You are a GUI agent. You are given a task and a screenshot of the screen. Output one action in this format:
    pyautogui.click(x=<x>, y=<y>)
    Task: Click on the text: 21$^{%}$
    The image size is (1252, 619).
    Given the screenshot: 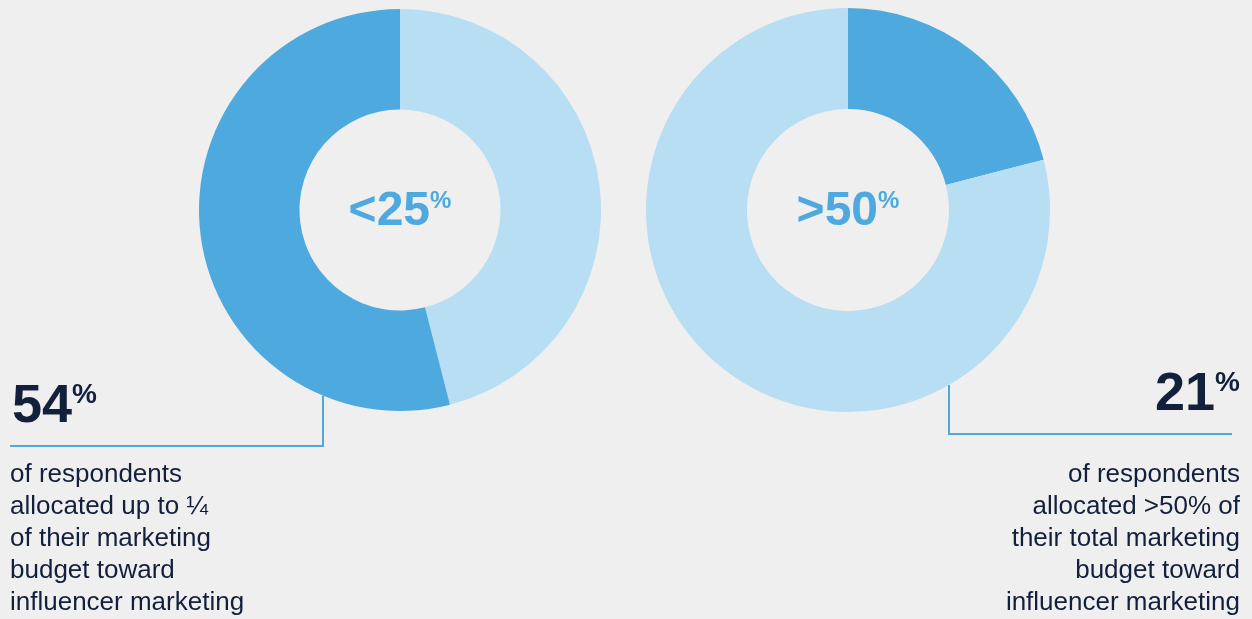 What is the action you would take?
    pyautogui.click(x=1198, y=391)
    